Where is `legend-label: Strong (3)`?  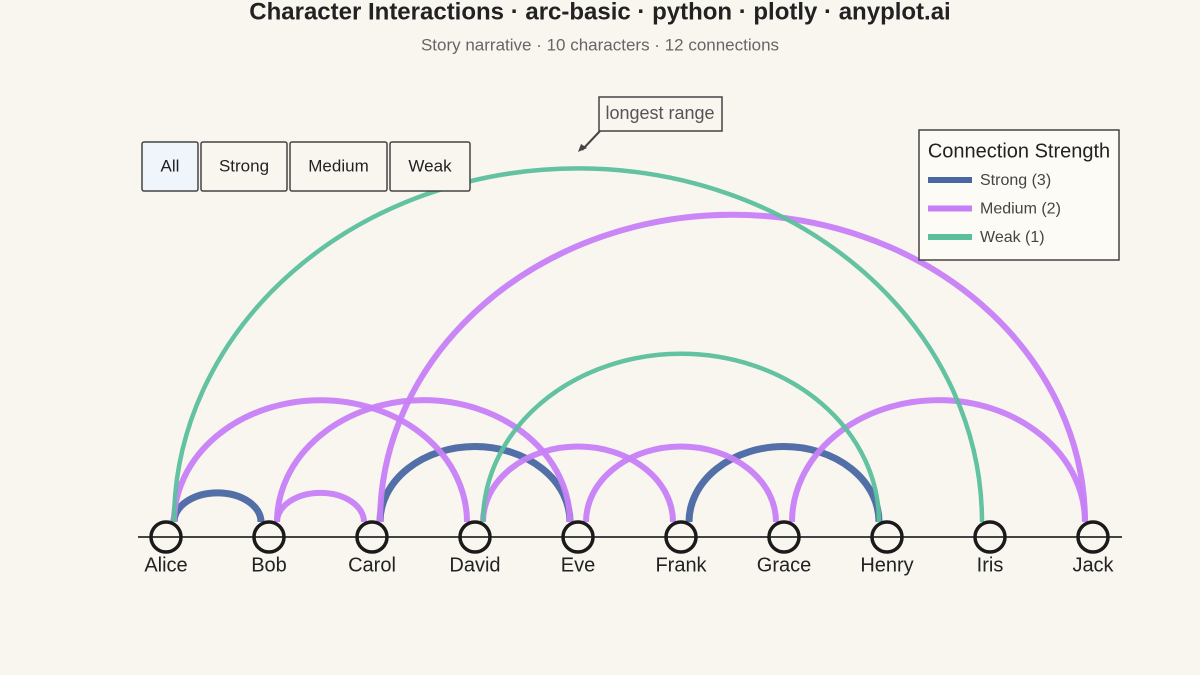
legend-label: Strong (3) is located at coordinates (1015, 180).